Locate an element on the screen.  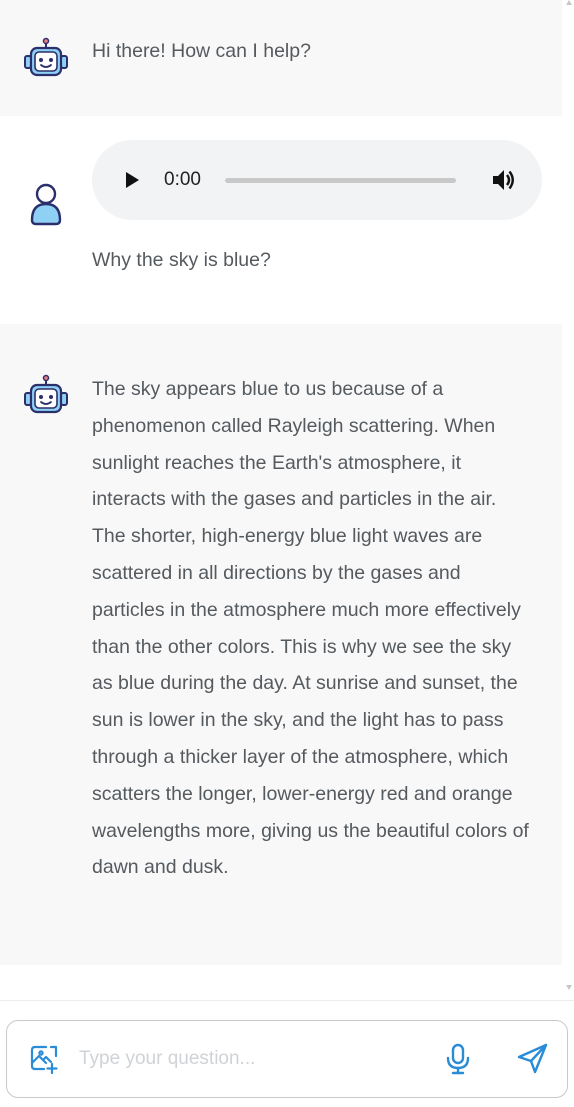
scroll-up-arrow is located at coordinates (569, 2).